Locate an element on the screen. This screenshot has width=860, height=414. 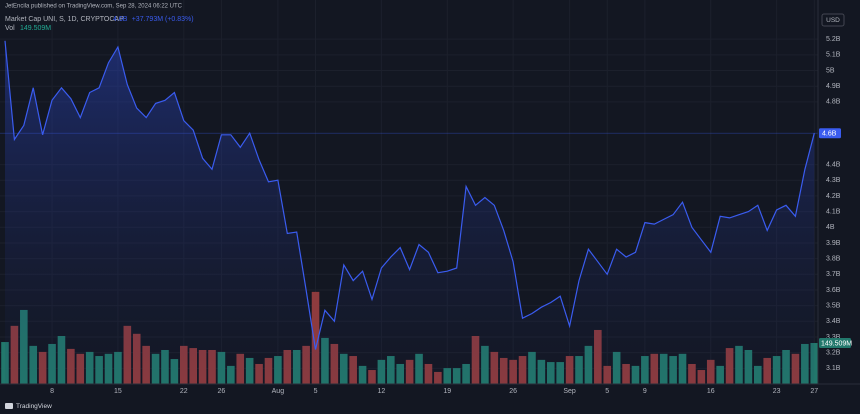
x-tick-label: 9 is located at coordinates (645, 391).